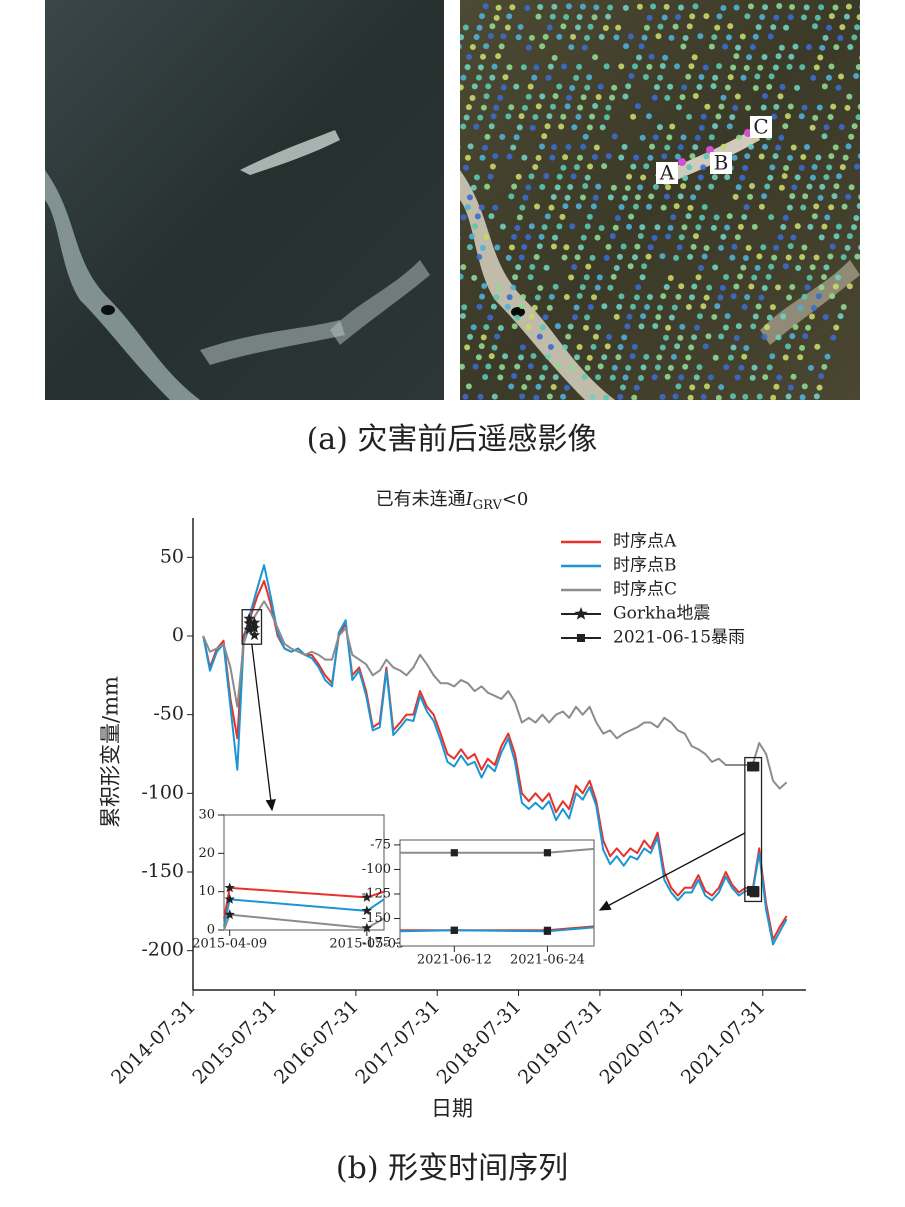  What do you see at coordinates (366, 944) in the screenshot?
I see `x-tick-label: 2015-05-03` at bounding box center [366, 944].